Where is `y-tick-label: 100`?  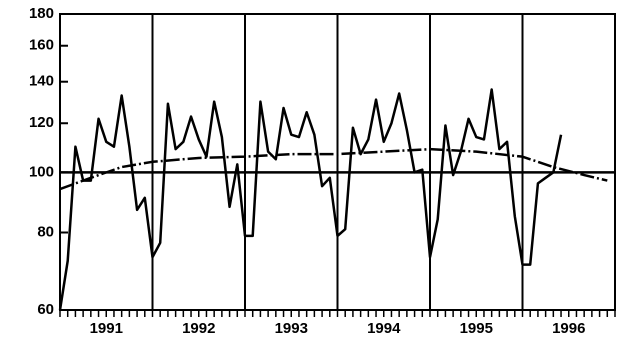
y-tick-label: 100 is located at coordinates (41, 171).